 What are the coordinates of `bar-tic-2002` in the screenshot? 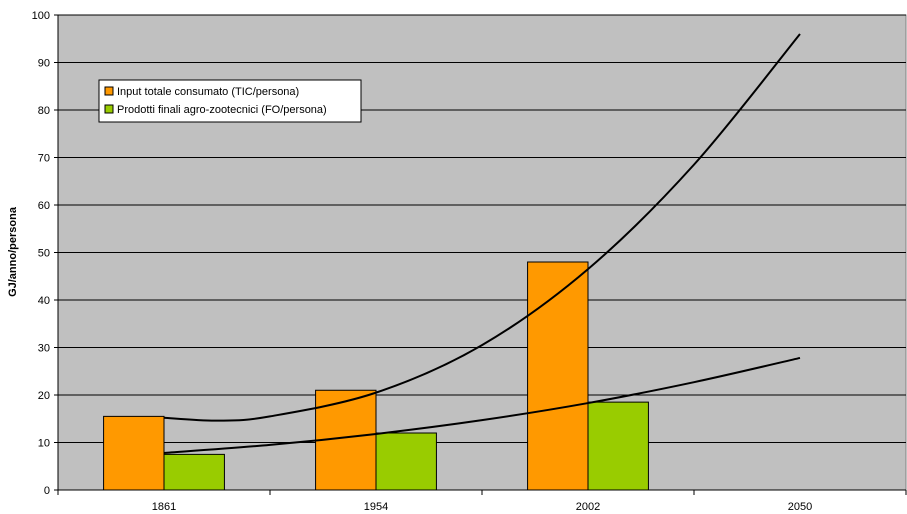 It's located at (558, 376).